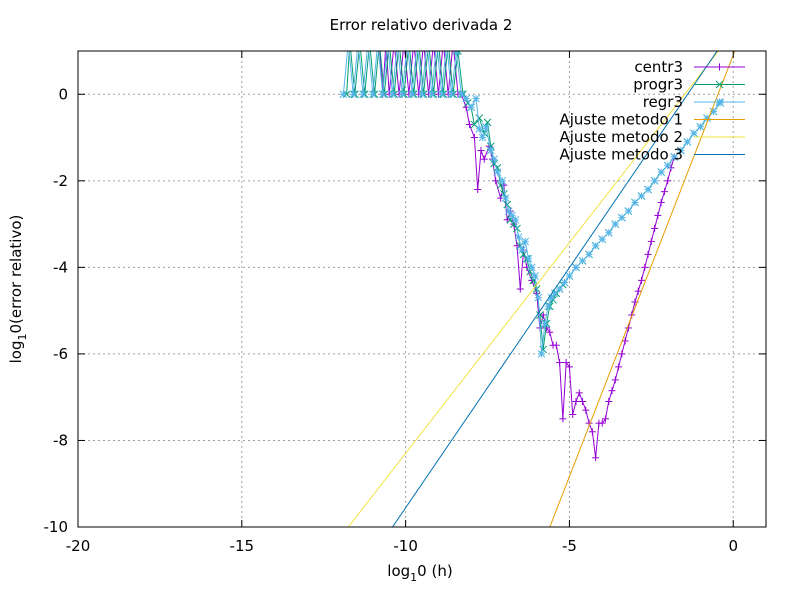  I want to click on y-axis-label-part2: 0(error relativo), so click(16, 274).